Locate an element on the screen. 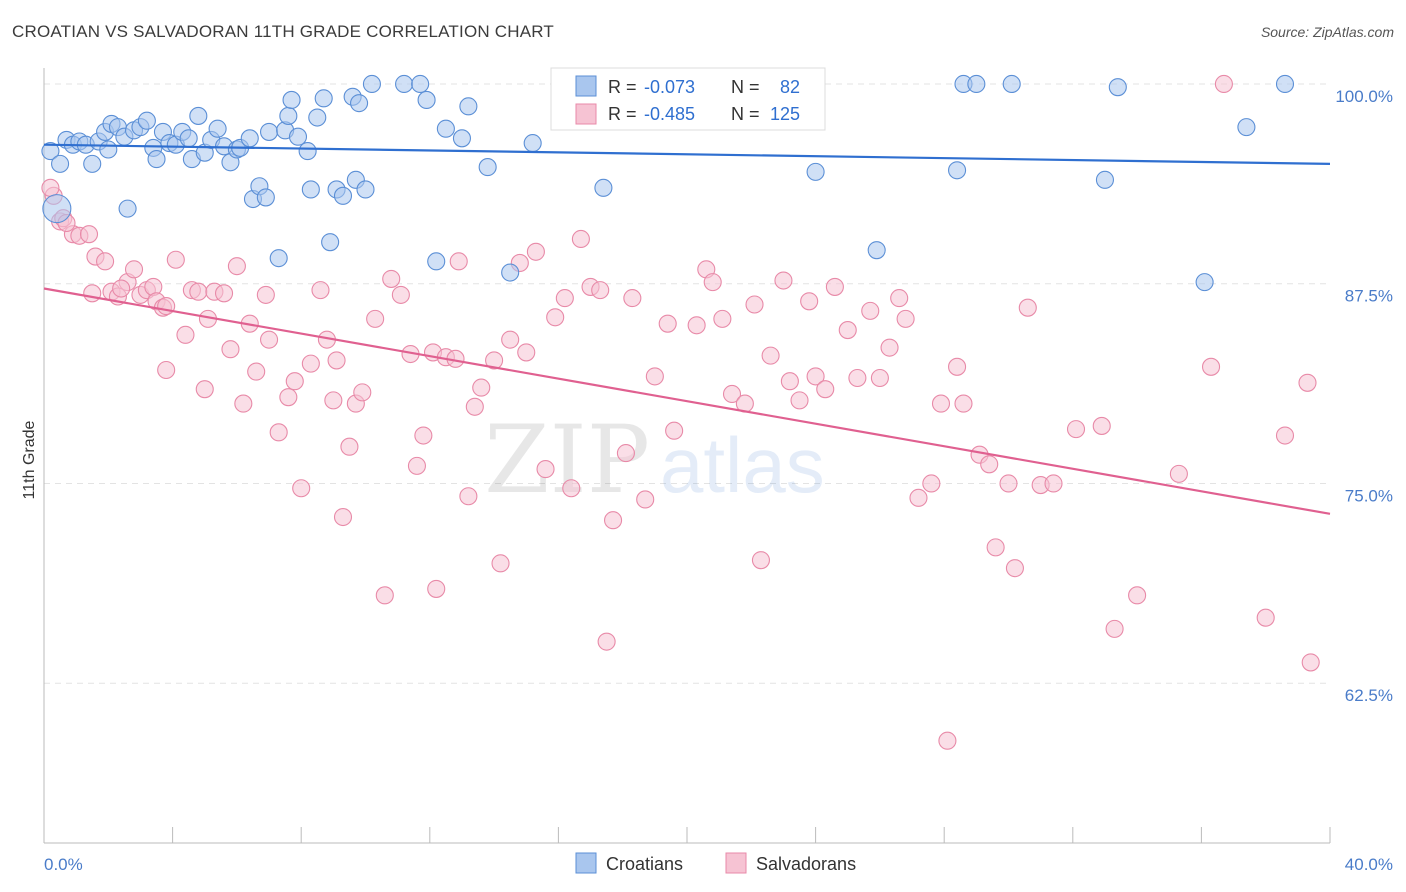 The width and height of the screenshot is (1406, 892). legend-n-label-2: N = is located at coordinates (745, 114).